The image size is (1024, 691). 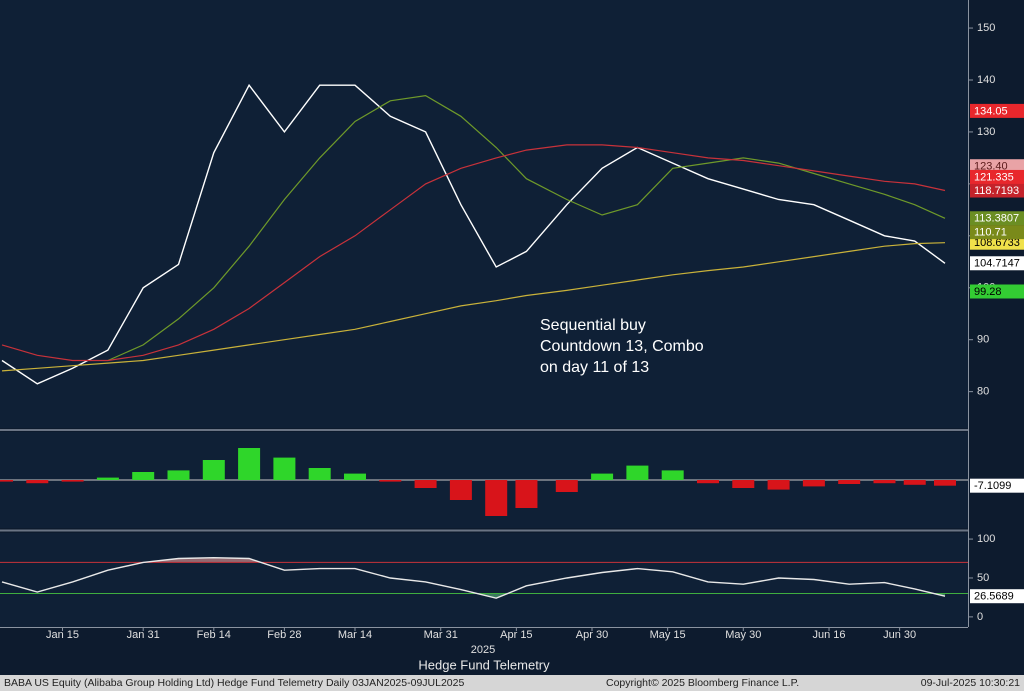 I want to click on value-tag-label: 123.40, so click(x=991, y=167).